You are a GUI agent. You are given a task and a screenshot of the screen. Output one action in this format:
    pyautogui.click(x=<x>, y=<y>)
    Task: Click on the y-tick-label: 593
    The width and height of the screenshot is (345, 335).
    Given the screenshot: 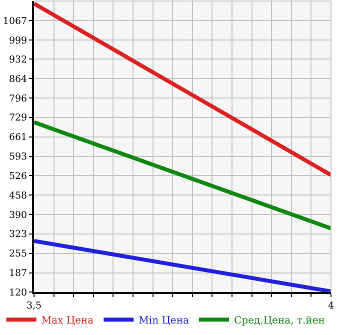 What is the action you would take?
    pyautogui.click(x=18, y=157)
    